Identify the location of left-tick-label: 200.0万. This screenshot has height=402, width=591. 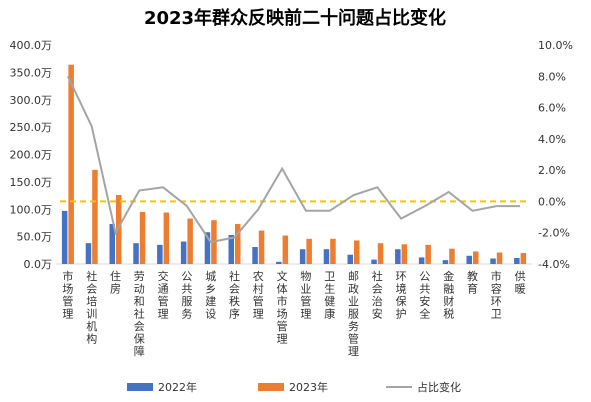
(31, 155).